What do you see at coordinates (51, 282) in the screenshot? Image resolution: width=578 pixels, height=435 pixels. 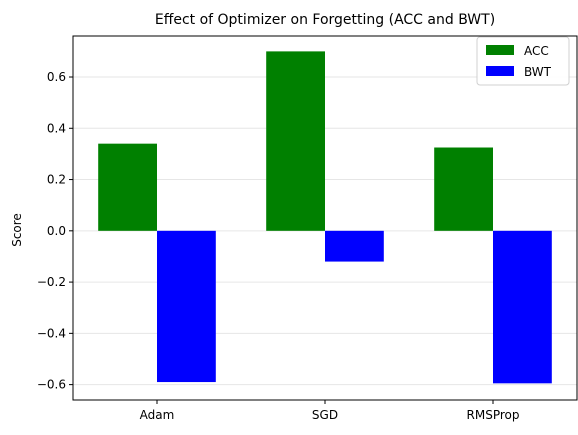 I see `y-tick-label: −0.2` at bounding box center [51, 282].